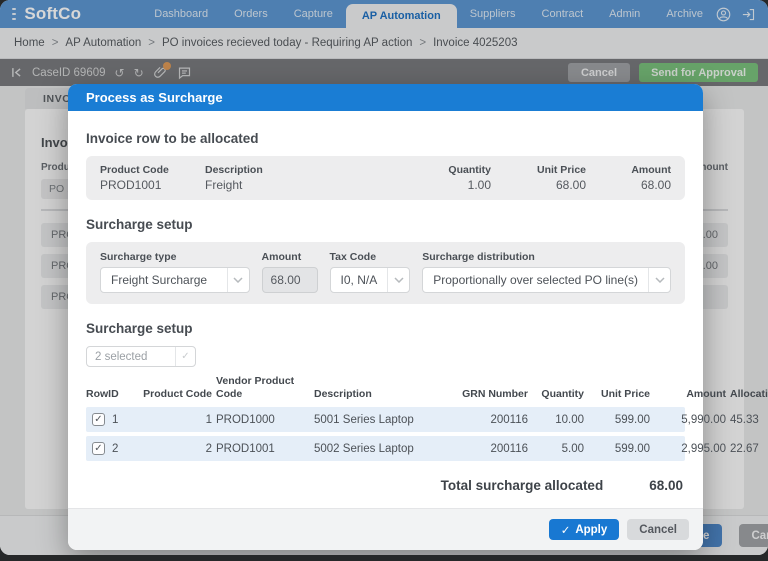 This screenshot has height=561, width=768. Describe the element at coordinates (353, 257) in the screenshot. I see `tax-code-label: Tax Code` at that location.